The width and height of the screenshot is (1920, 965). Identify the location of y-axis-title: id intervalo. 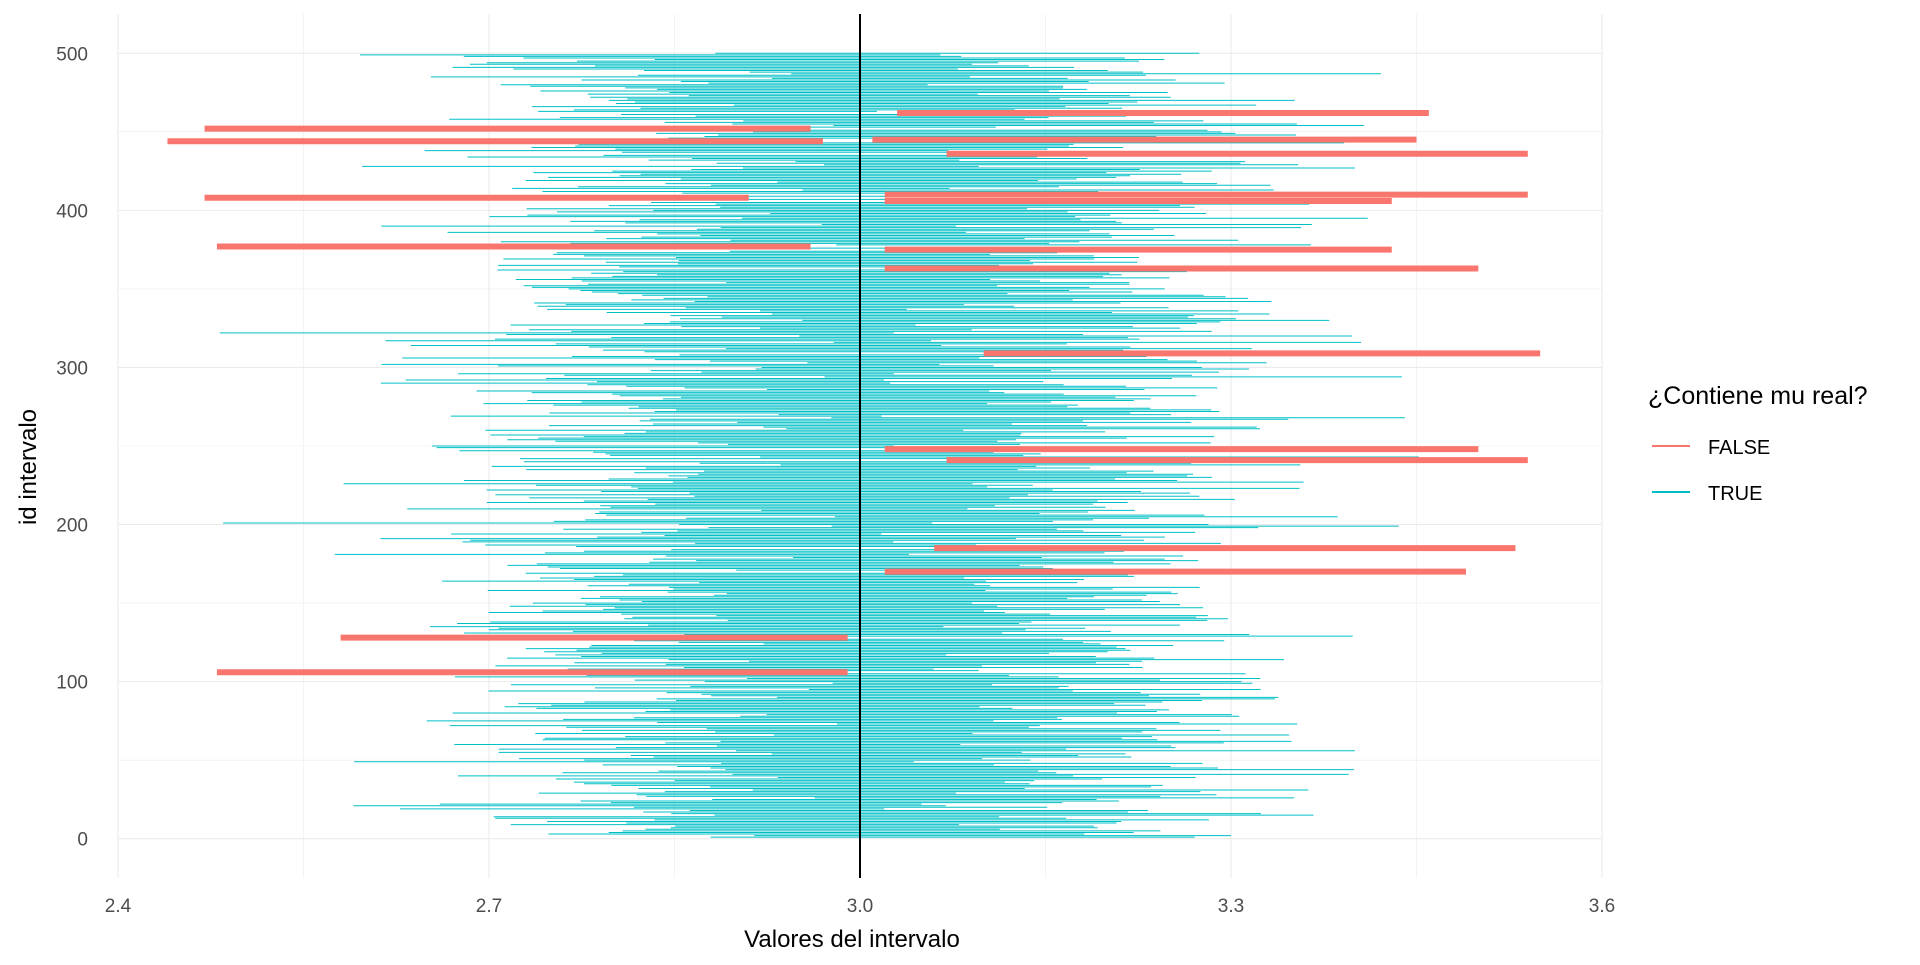
(28, 467).